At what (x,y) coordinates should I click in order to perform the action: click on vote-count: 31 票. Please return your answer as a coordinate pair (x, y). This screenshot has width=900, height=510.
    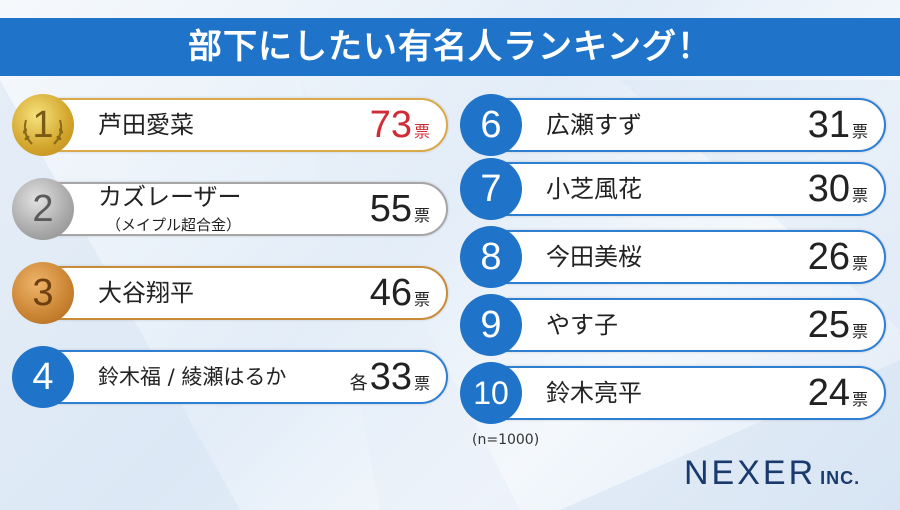
    Looking at the image, I should click on (838, 125).